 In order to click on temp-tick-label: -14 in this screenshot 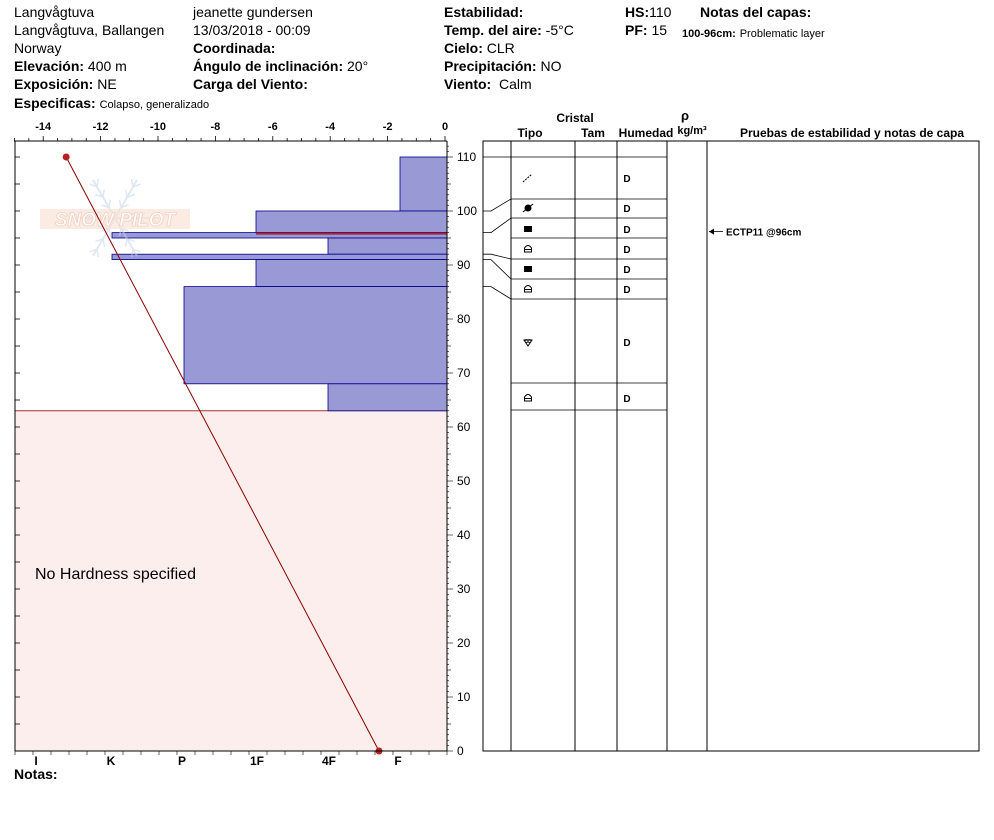, I will do `click(43, 127)`.